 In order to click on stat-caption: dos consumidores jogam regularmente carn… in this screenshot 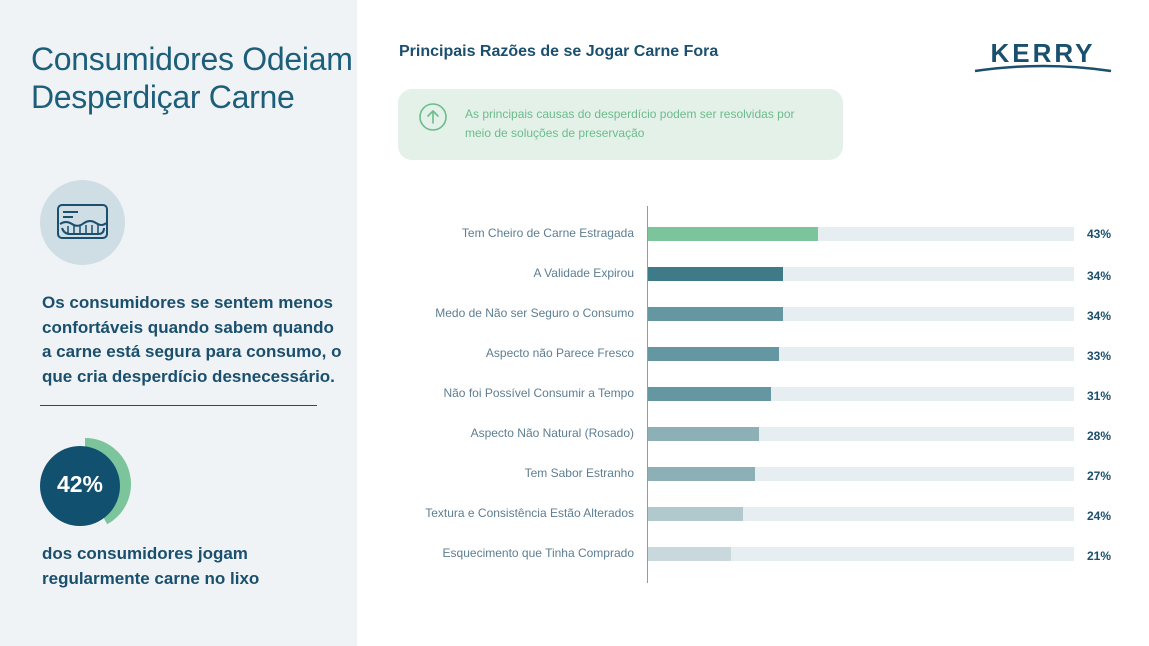, I will do `click(151, 566)`.